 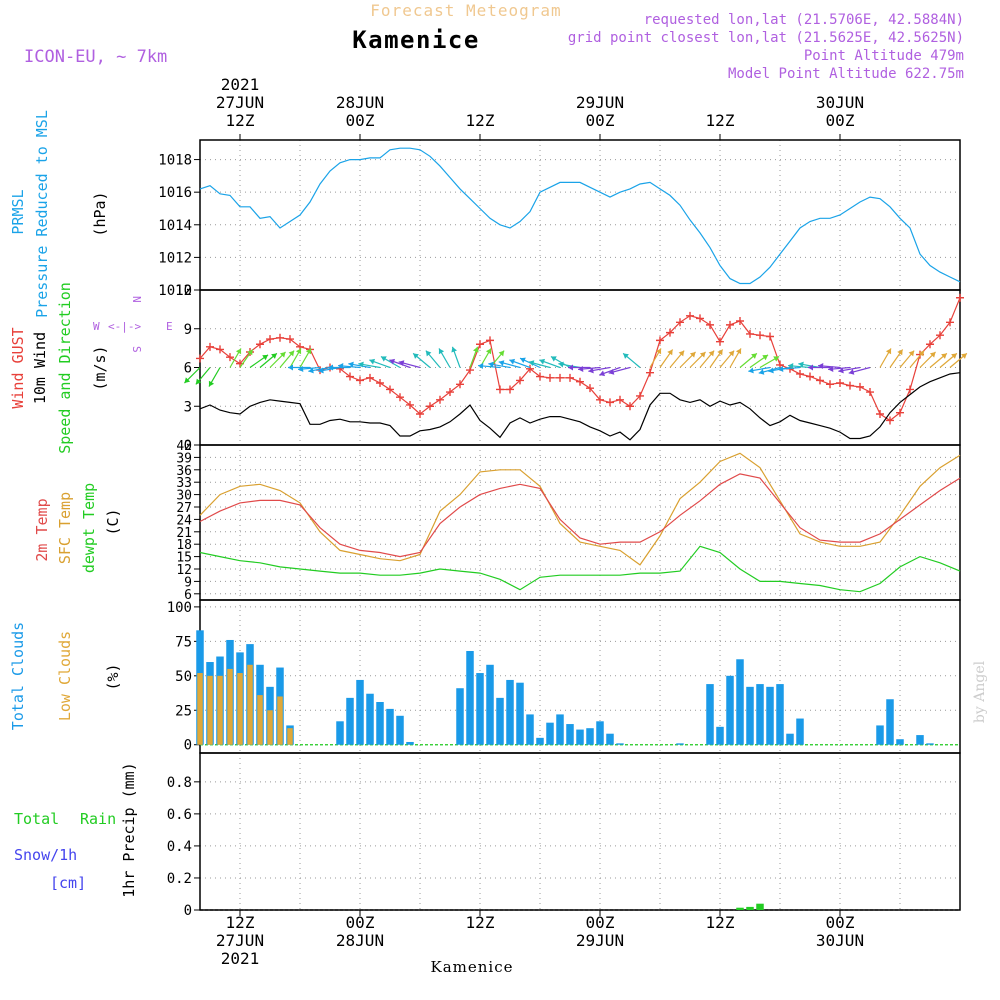 What do you see at coordinates (240, 940) in the screenshot?
I see `bottom-time-label: 27JUN` at bounding box center [240, 940].